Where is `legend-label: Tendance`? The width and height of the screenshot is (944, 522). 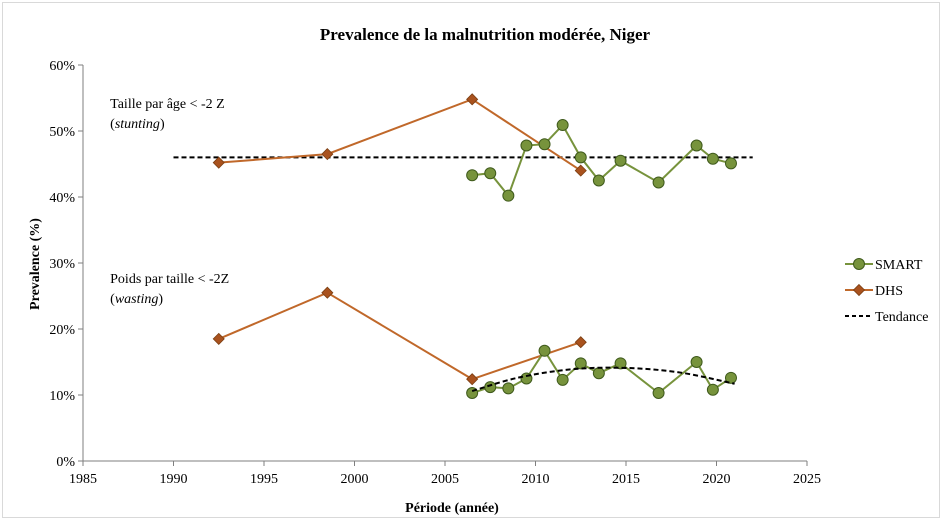 legend-label: Tendance is located at coordinates (901, 317).